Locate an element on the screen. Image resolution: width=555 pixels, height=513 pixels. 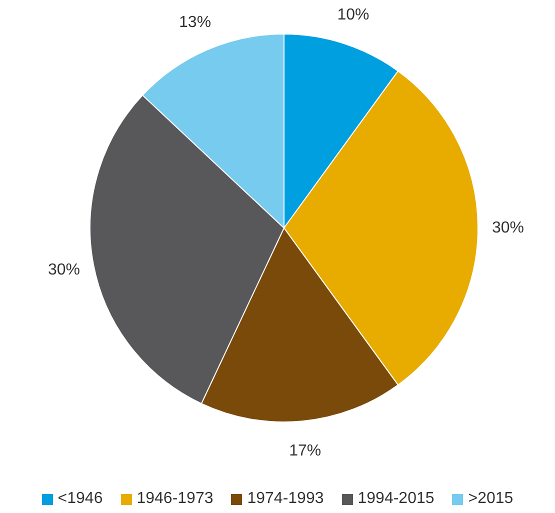
data-label: 10% is located at coordinates (353, 15).